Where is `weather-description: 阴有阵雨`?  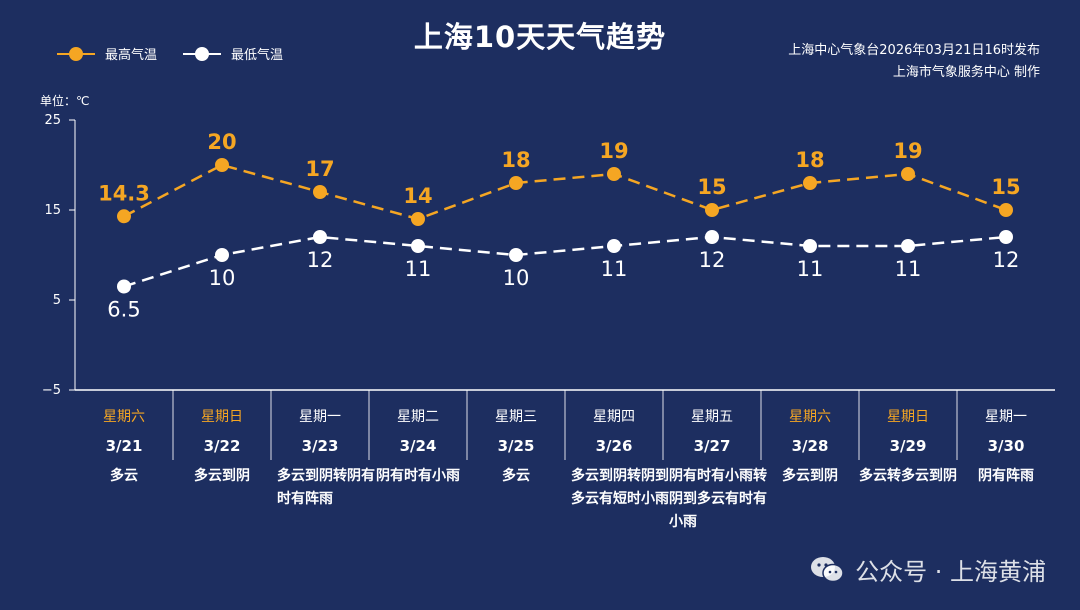
weather-description: 阴有阵雨 is located at coordinates (1006, 475).